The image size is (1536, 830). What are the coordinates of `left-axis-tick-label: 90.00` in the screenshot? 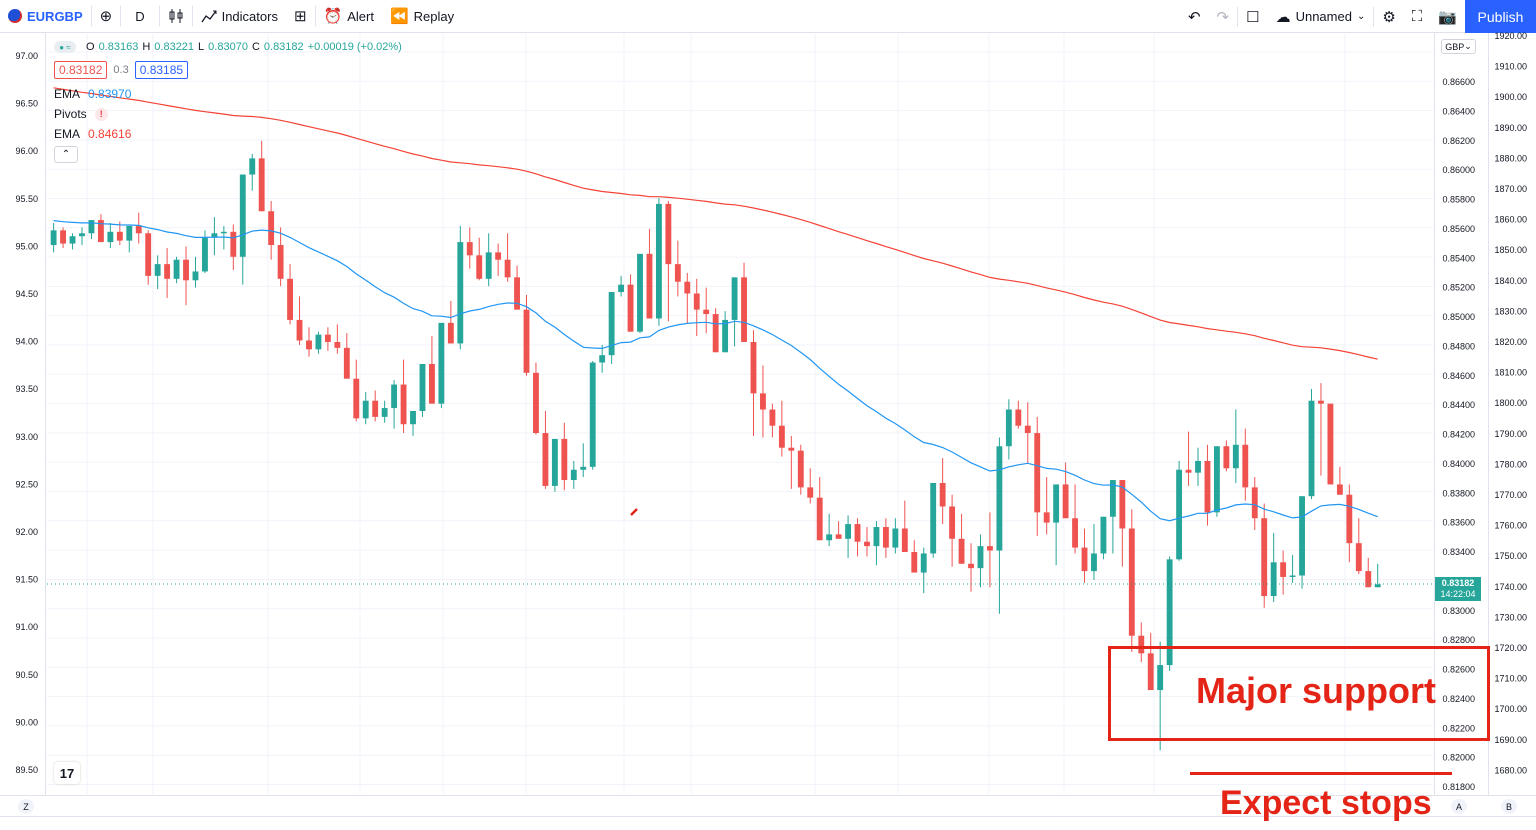 It's located at (26, 722).